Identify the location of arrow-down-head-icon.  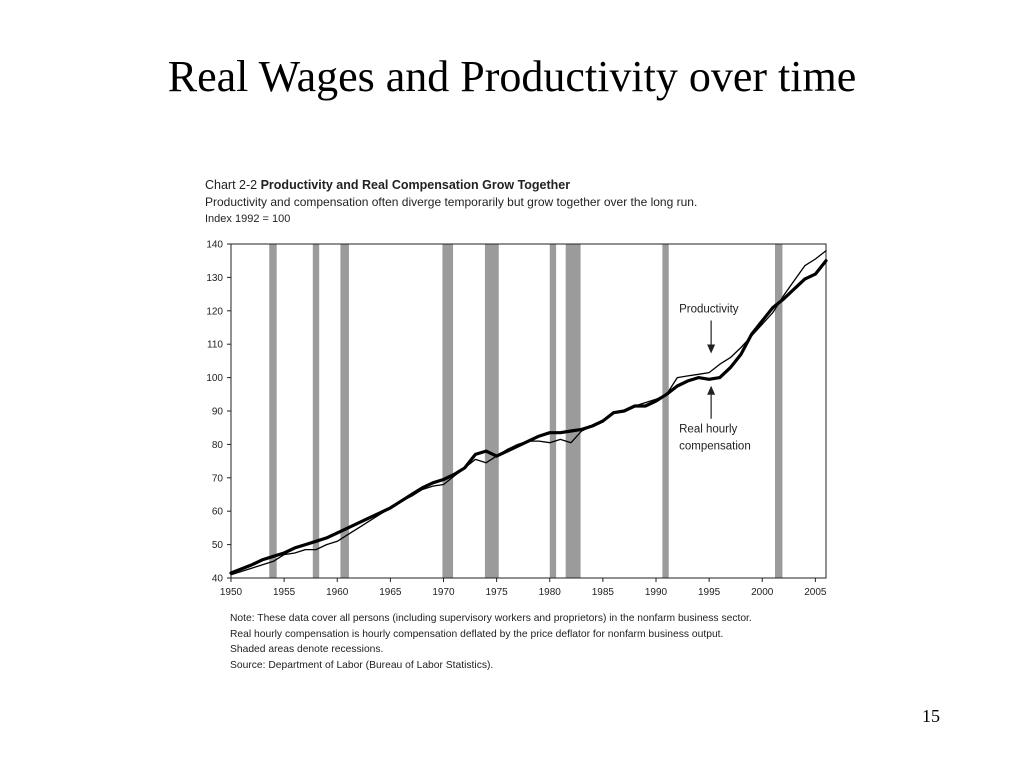
(711, 349).